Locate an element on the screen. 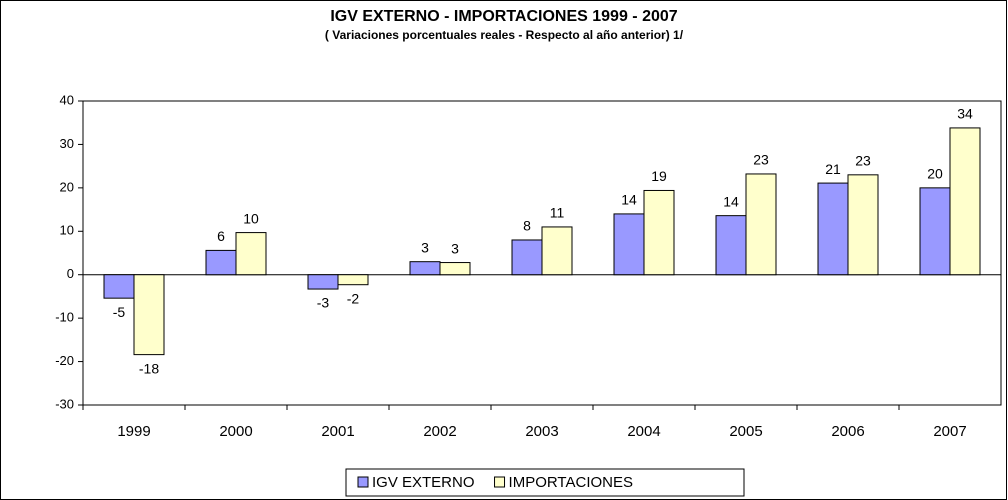  data-label: 6 is located at coordinates (221, 236).